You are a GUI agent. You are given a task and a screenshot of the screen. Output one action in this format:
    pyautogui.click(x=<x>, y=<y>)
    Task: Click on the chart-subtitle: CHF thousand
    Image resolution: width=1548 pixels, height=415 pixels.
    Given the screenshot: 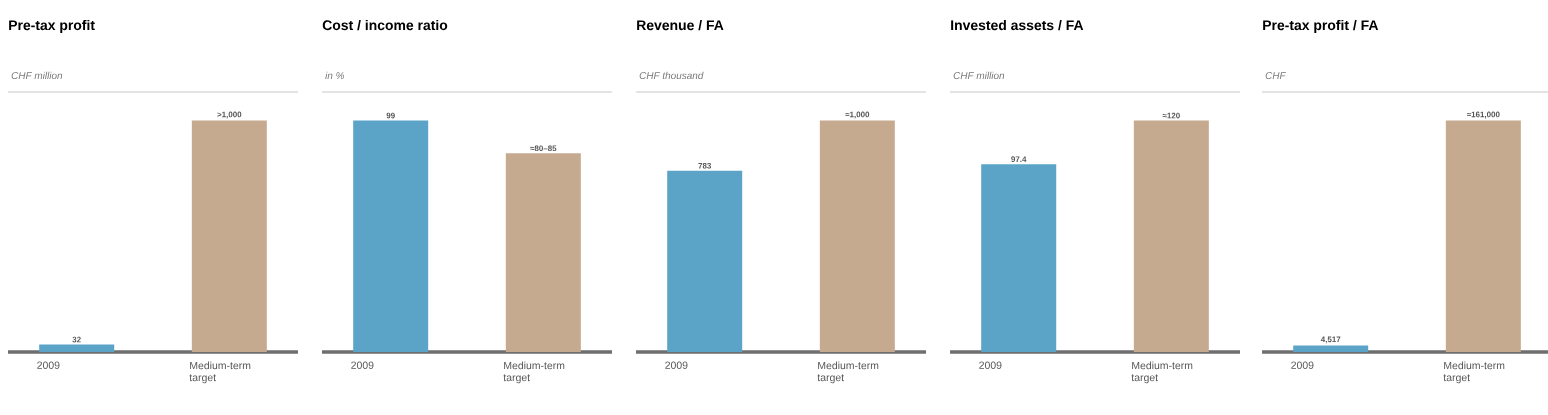 What is the action you would take?
    pyautogui.click(x=671, y=75)
    